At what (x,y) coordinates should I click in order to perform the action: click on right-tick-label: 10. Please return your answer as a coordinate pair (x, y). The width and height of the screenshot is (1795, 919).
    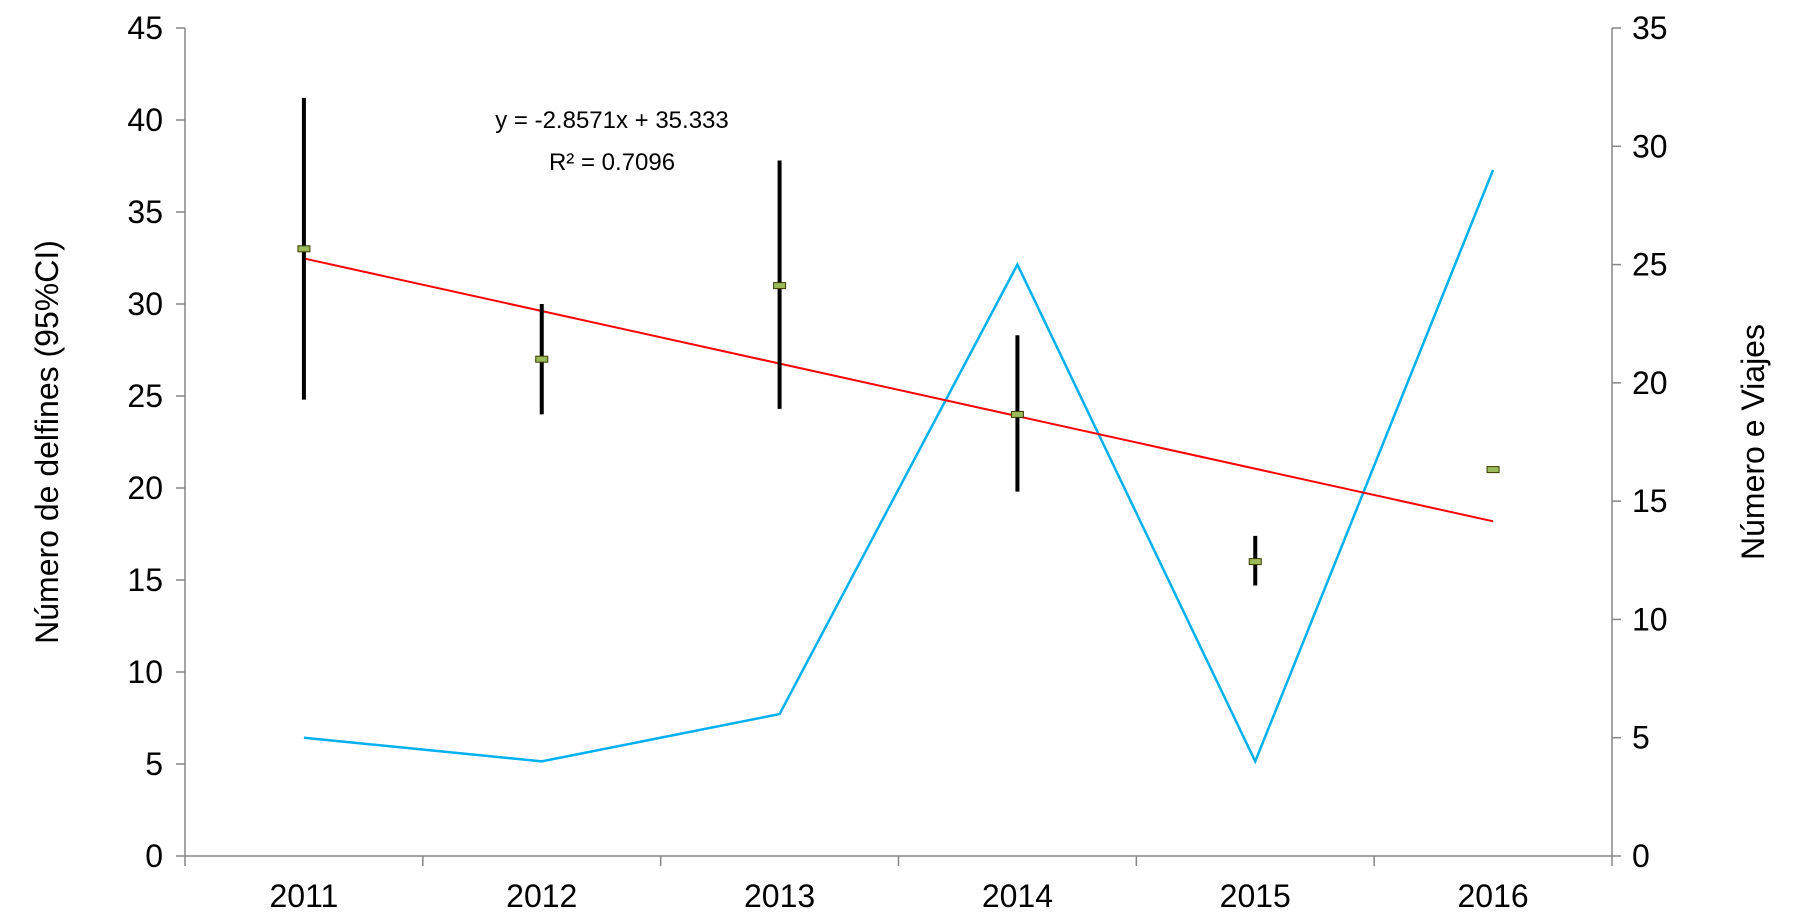
    Looking at the image, I should click on (1650, 619).